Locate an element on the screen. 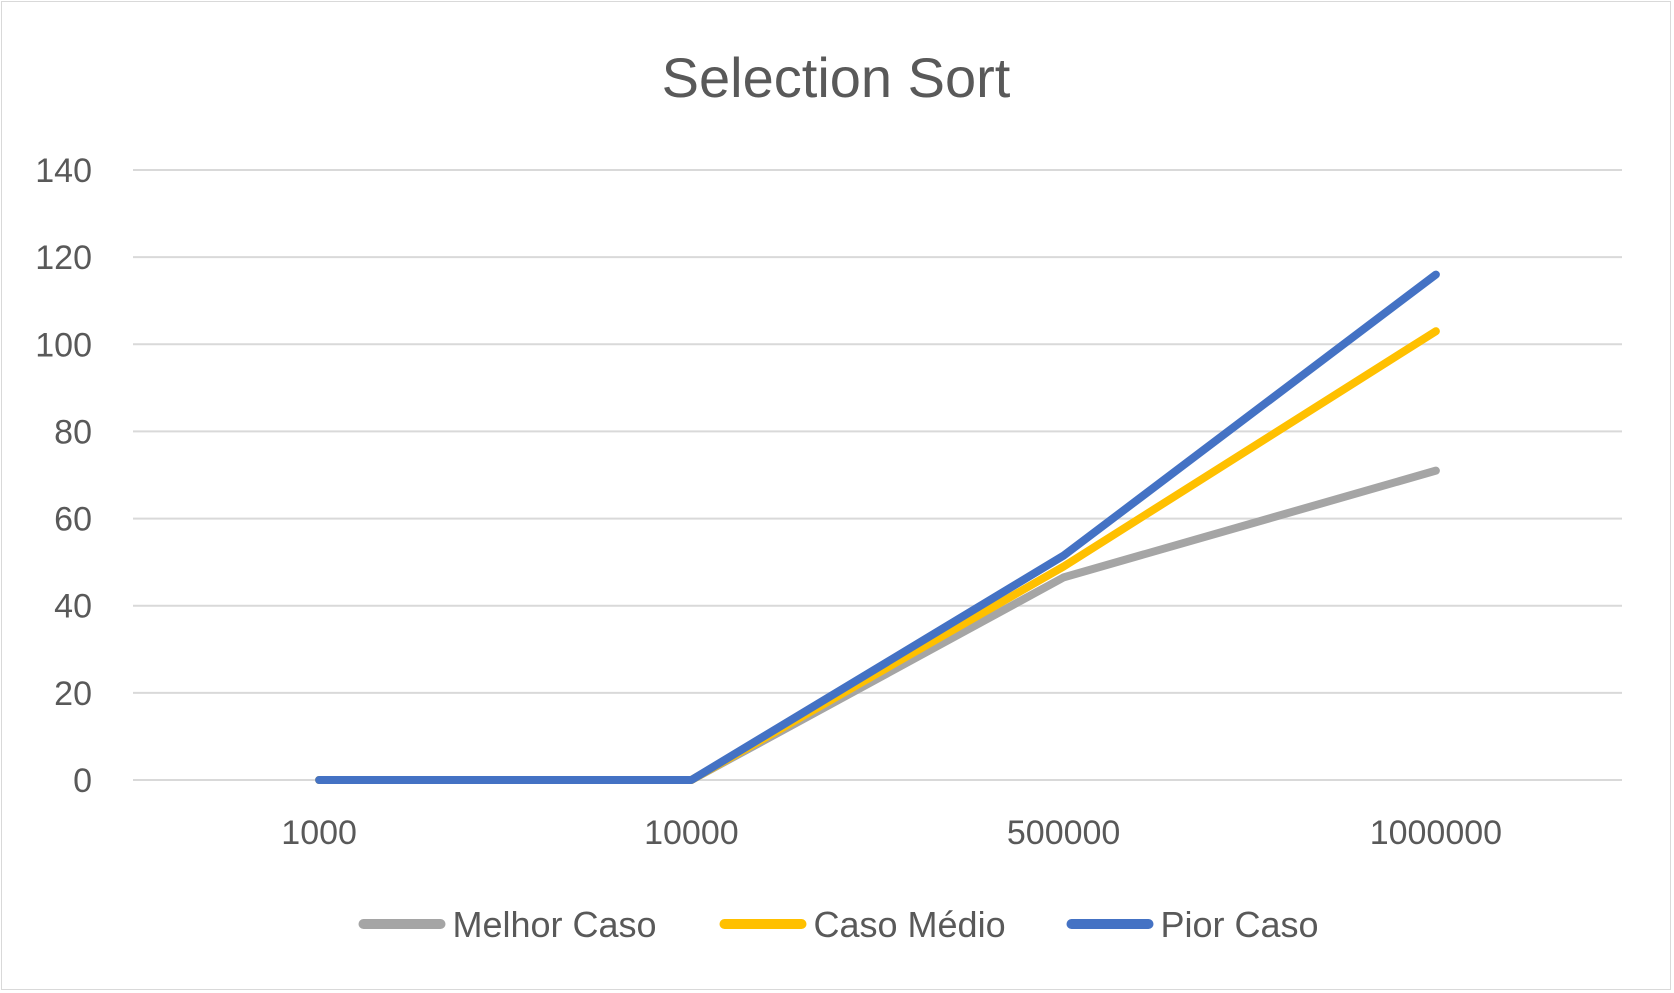  y-axis-ticks: 0 20 40 60 80 100 120 140 is located at coordinates (63, 476).